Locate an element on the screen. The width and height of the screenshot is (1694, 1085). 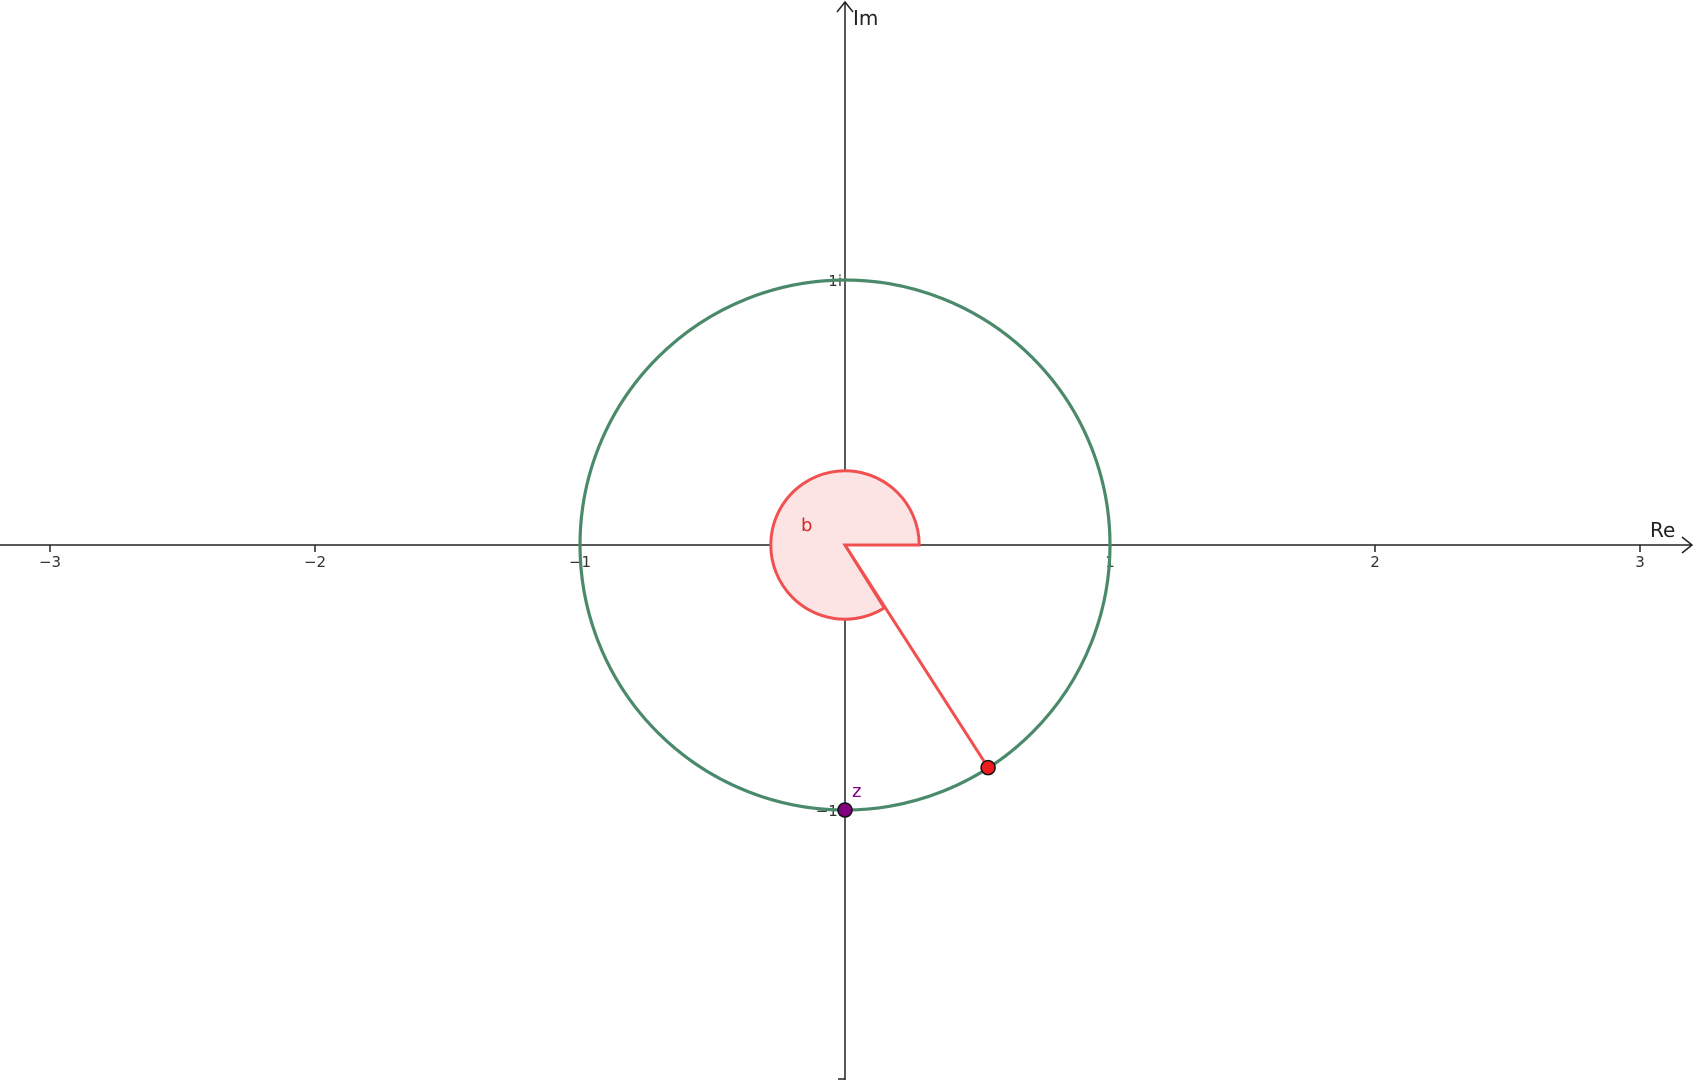
angle-b-label: b is located at coordinates (806, 525).